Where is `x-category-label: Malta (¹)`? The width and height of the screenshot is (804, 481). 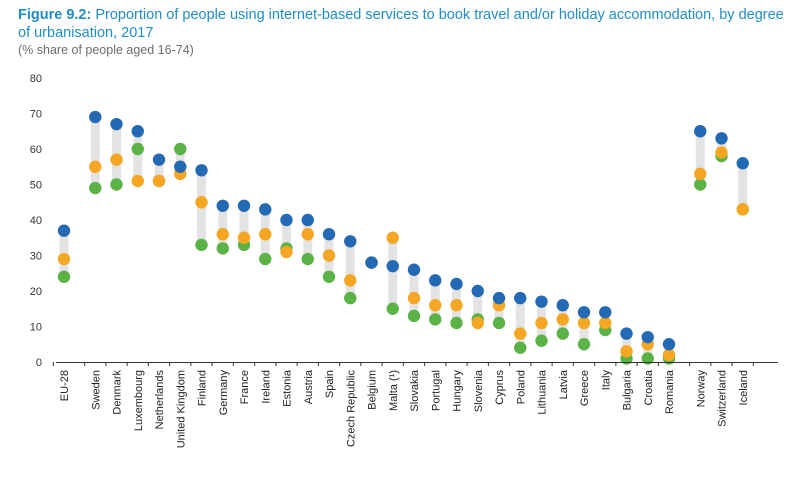
x-category-label: Malta (¹) is located at coordinates (394, 390).